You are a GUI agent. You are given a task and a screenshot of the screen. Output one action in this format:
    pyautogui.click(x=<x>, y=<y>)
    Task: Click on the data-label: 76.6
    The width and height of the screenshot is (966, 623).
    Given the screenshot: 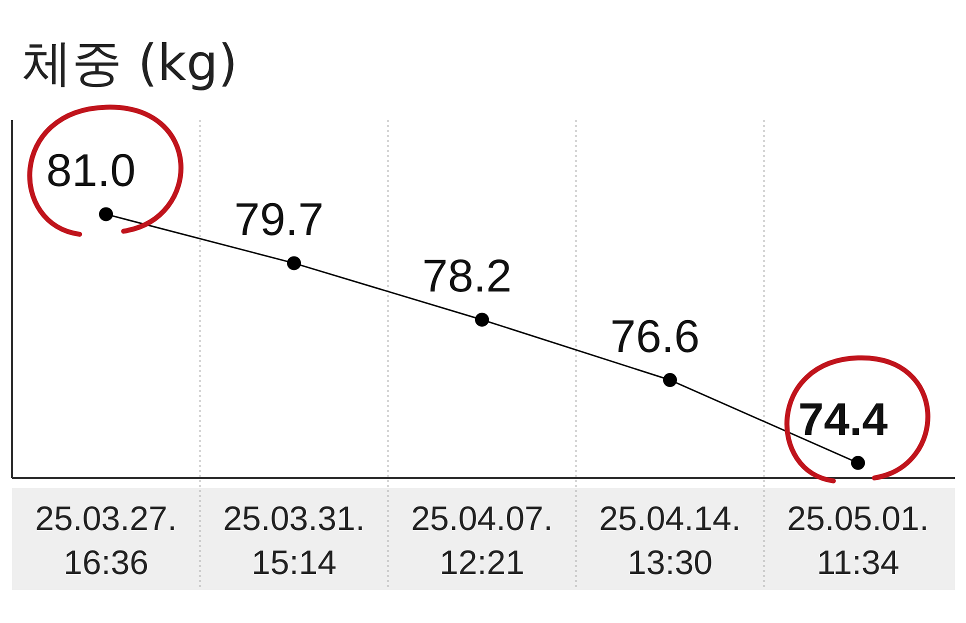 What is the action you would take?
    pyautogui.click(x=655, y=336)
    